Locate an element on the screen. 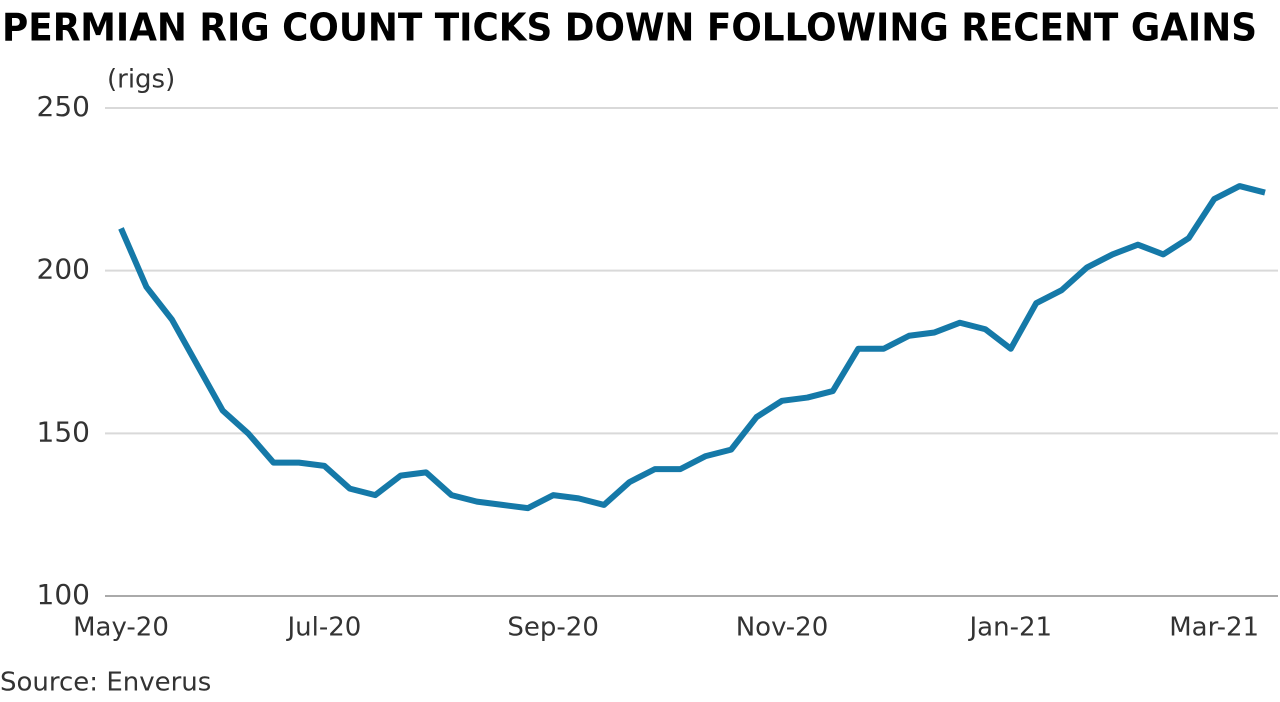 This screenshot has width=1280, height=702. x-tick-label: Nov-20 is located at coordinates (782, 628).